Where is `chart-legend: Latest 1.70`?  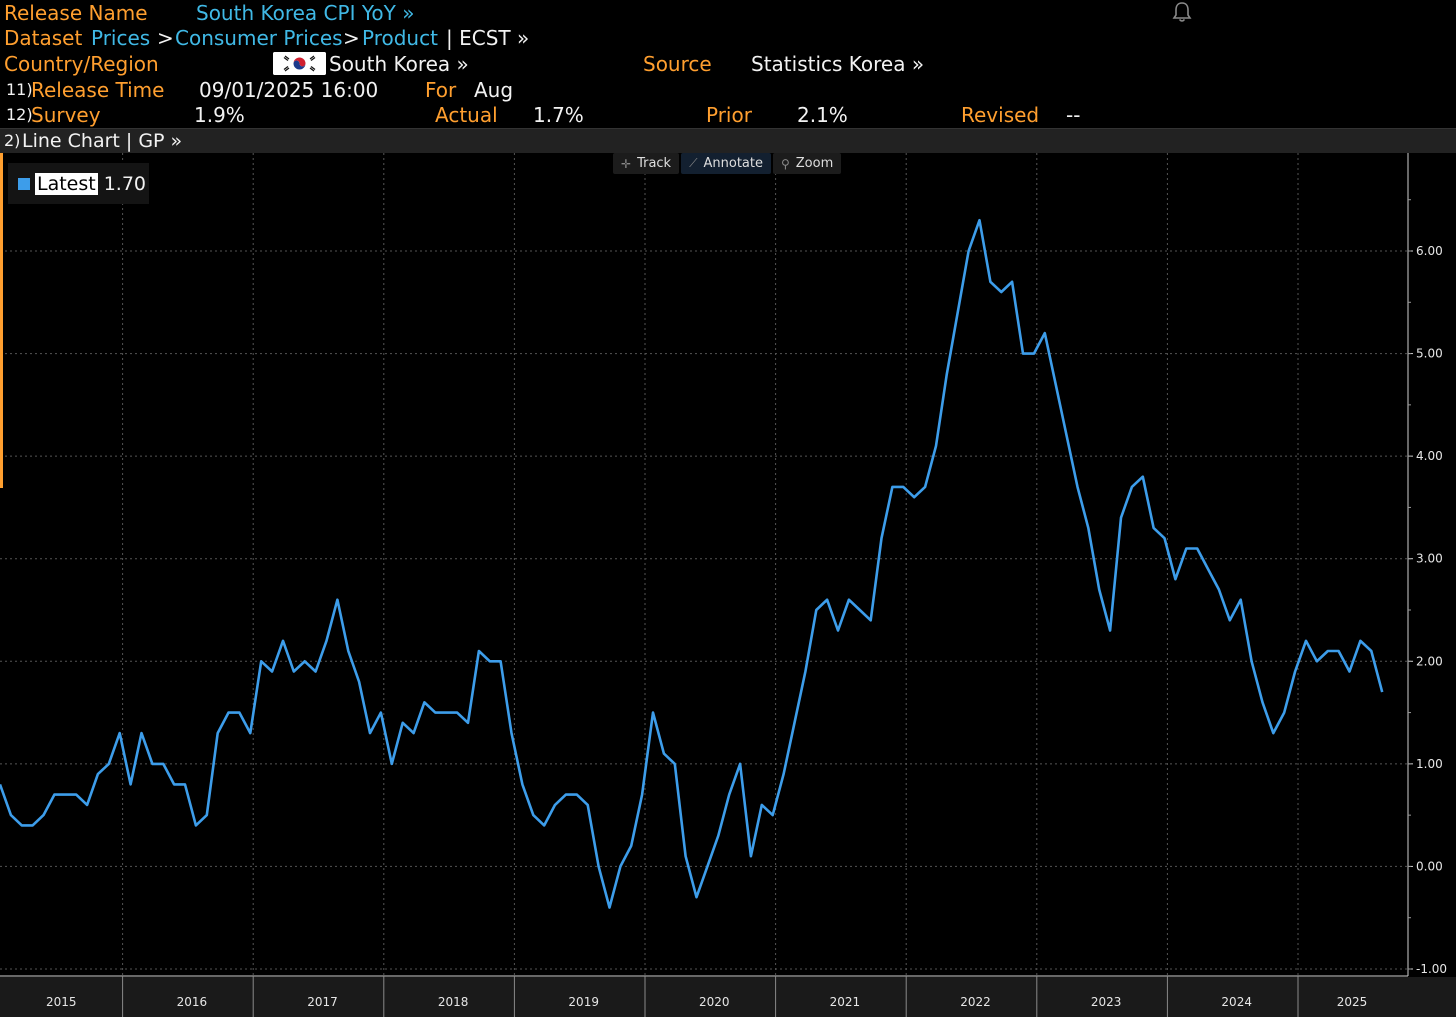 chart-legend: Latest 1.70 is located at coordinates (78, 183).